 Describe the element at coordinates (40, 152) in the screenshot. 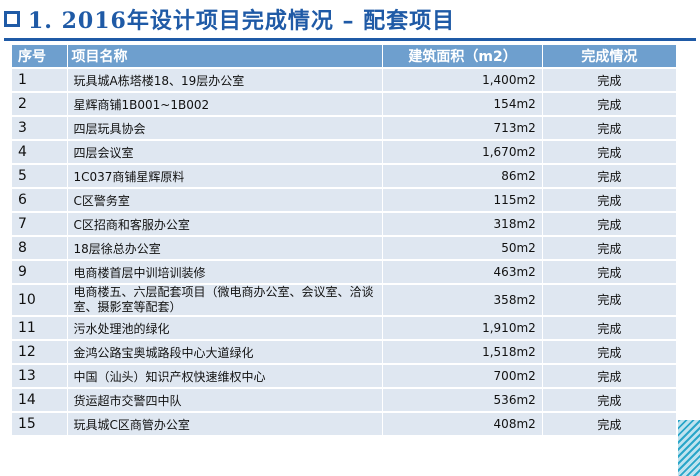

I see `row-no: 4` at that location.